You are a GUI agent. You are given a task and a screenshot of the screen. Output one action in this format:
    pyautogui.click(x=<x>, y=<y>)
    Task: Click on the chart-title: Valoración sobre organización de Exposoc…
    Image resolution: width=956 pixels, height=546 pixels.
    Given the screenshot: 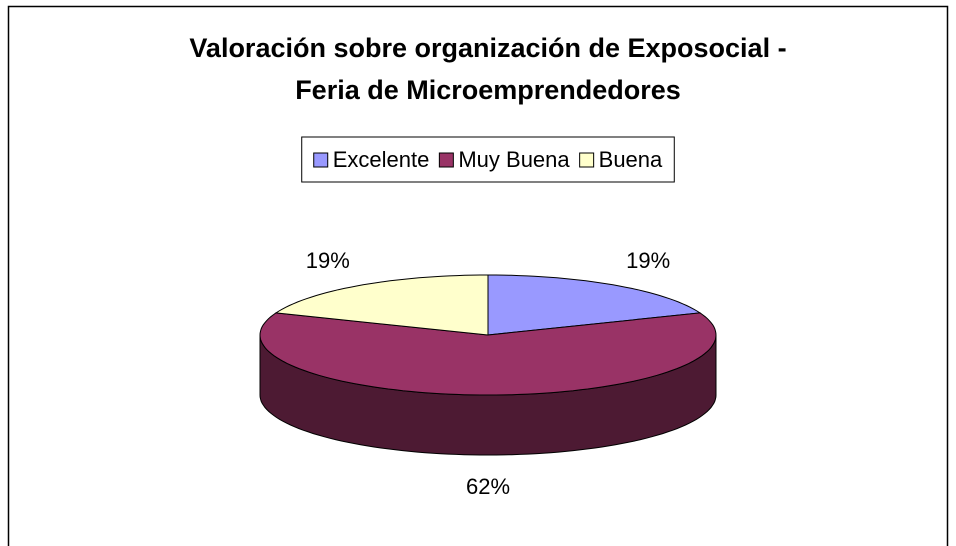 What is the action you would take?
    pyautogui.click(x=487, y=48)
    